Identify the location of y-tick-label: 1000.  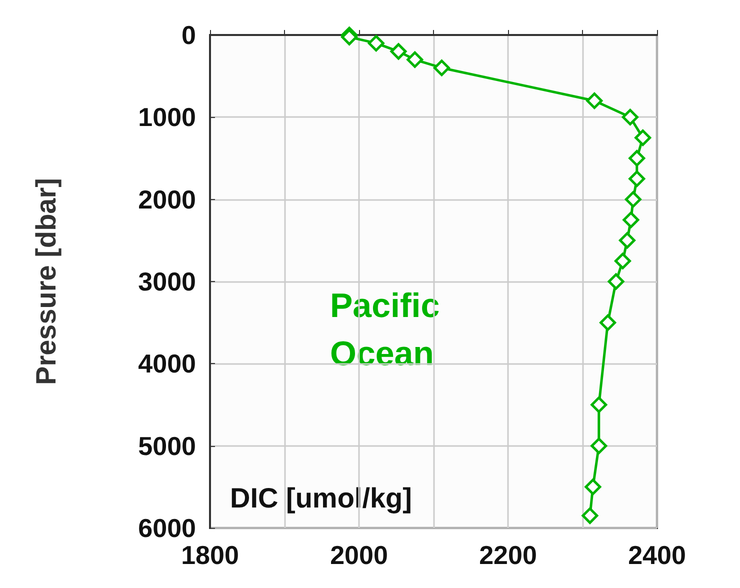
(167, 117).